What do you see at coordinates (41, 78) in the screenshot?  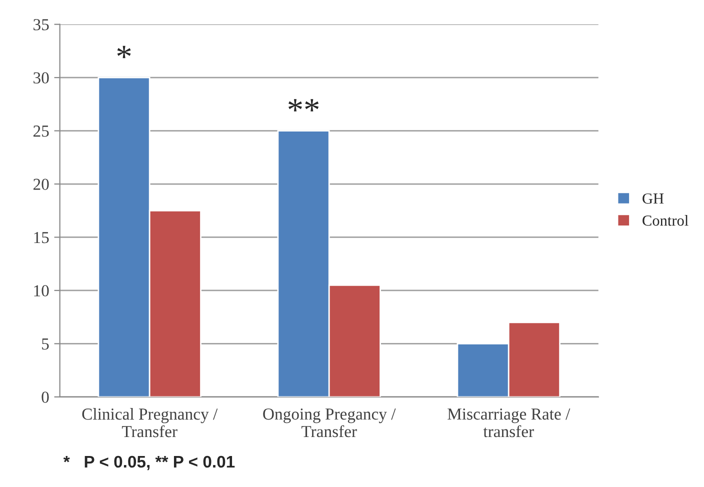 I see `y-tick-label: 30` at bounding box center [41, 78].